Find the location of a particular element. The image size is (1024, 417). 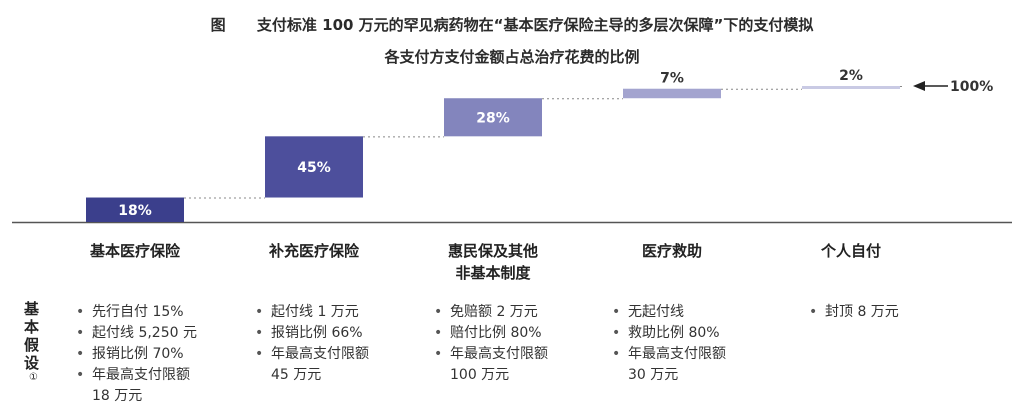

assumption-item: 赔付比例 80% is located at coordinates (491, 333).